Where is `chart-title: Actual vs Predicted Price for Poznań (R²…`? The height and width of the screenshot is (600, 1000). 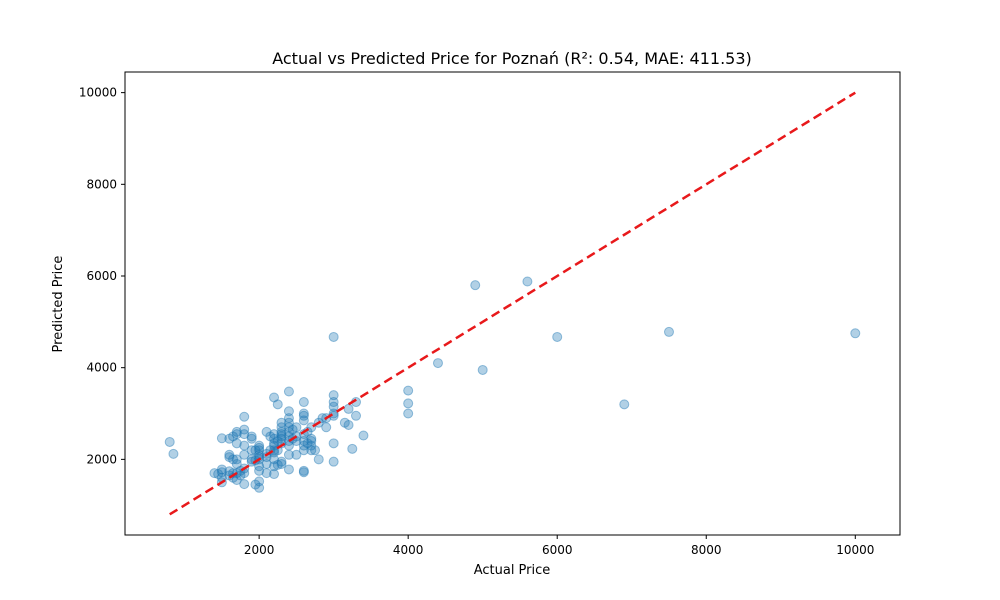 chart-title: Actual vs Predicted Price for Poznań (R²… is located at coordinates (512, 58).